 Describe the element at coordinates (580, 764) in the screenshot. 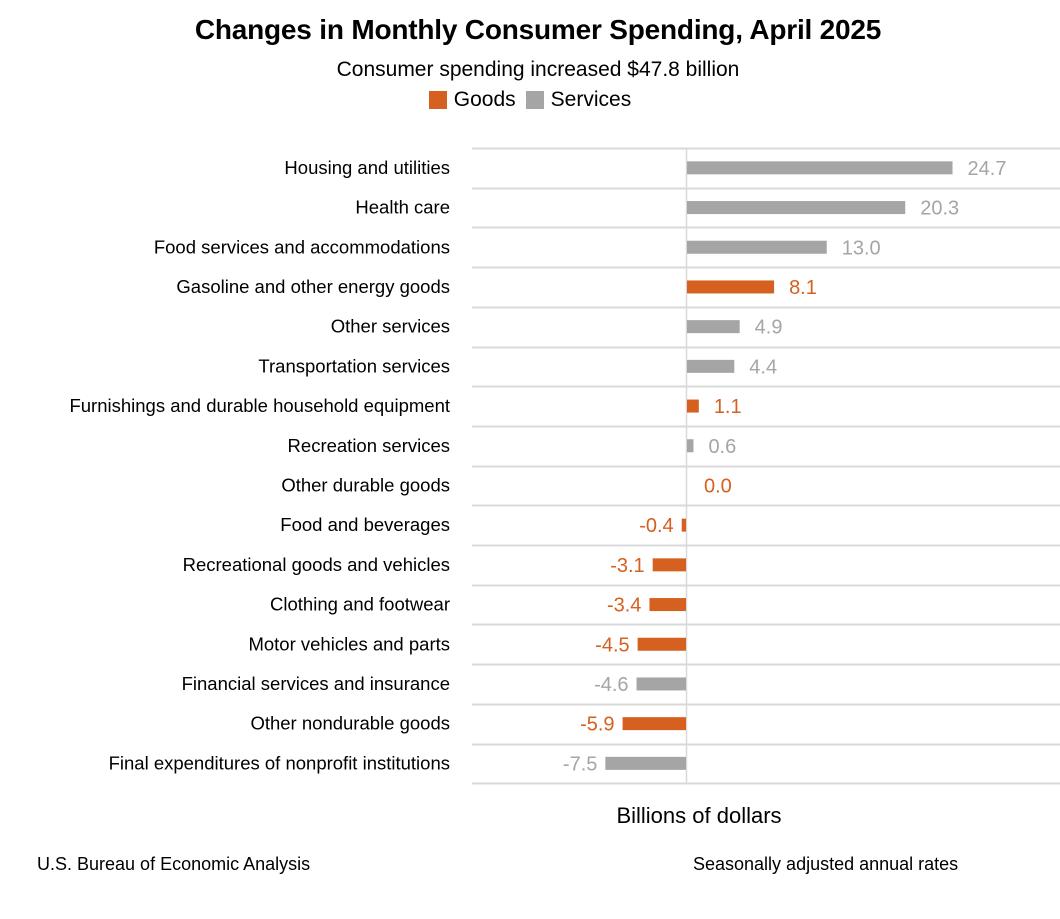

I see `data-label: -7.5` at that location.